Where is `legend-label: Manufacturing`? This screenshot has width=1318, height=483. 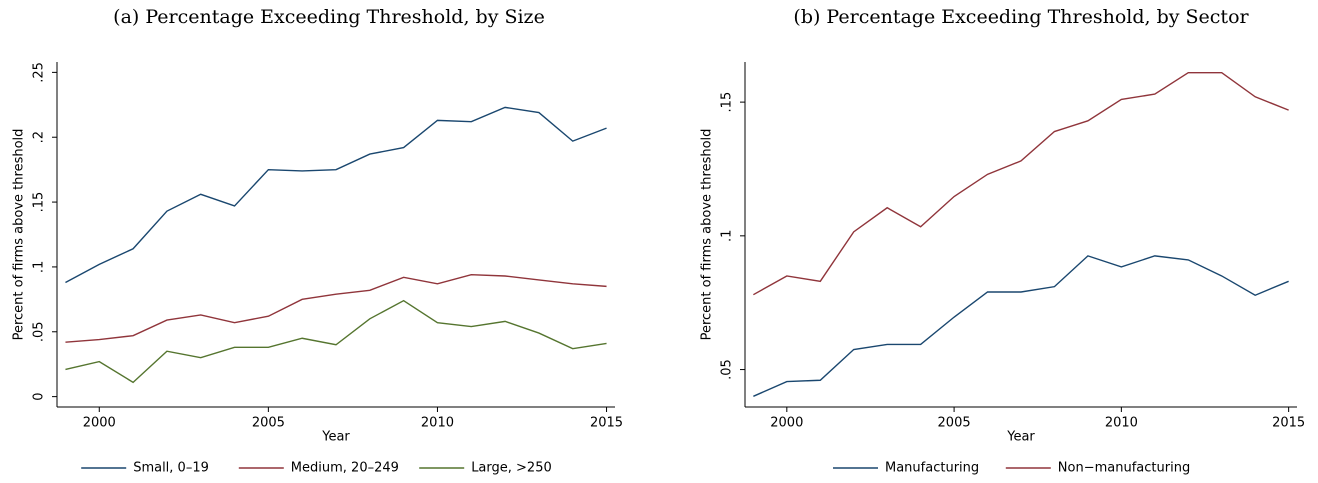
legend-label: Manufacturing is located at coordinates (932, 468).